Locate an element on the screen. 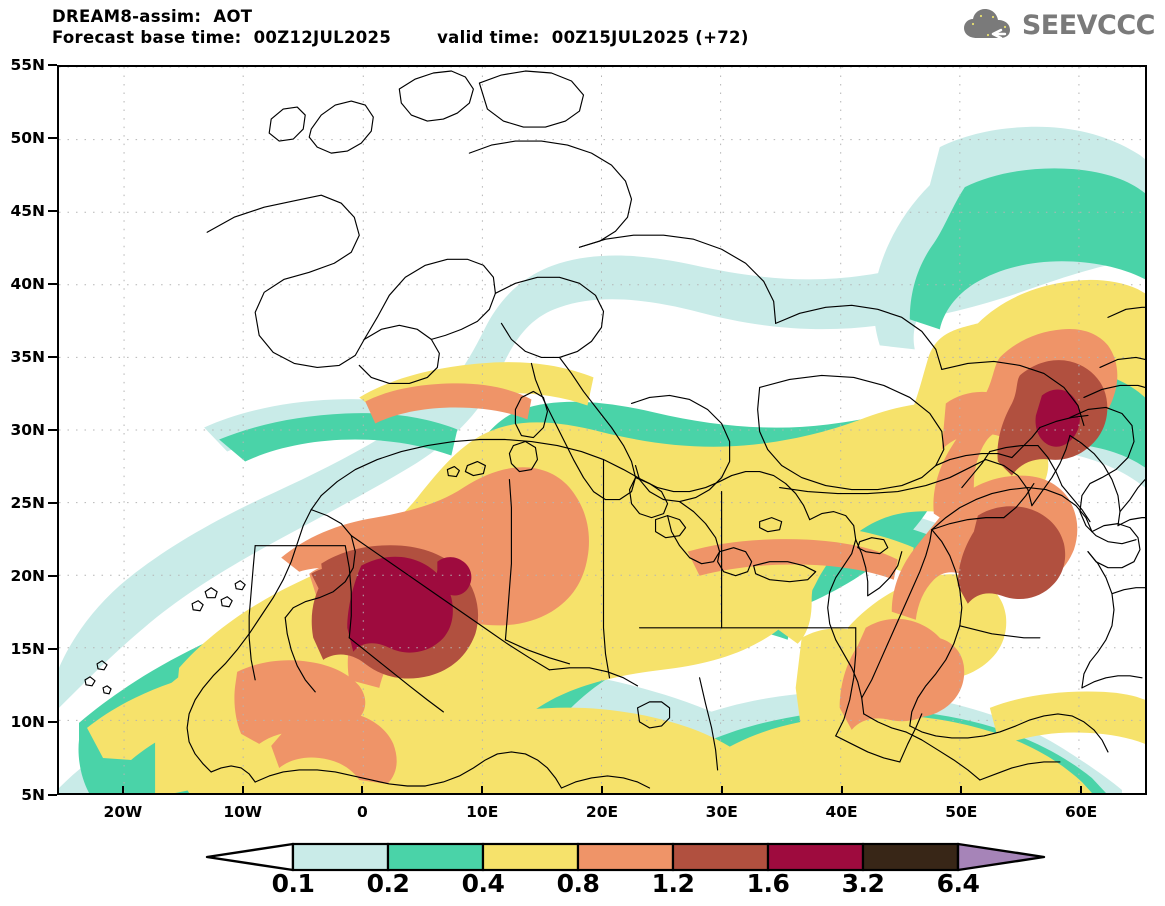  x-tick-label: 60E is located at coordinates (1081, 812).